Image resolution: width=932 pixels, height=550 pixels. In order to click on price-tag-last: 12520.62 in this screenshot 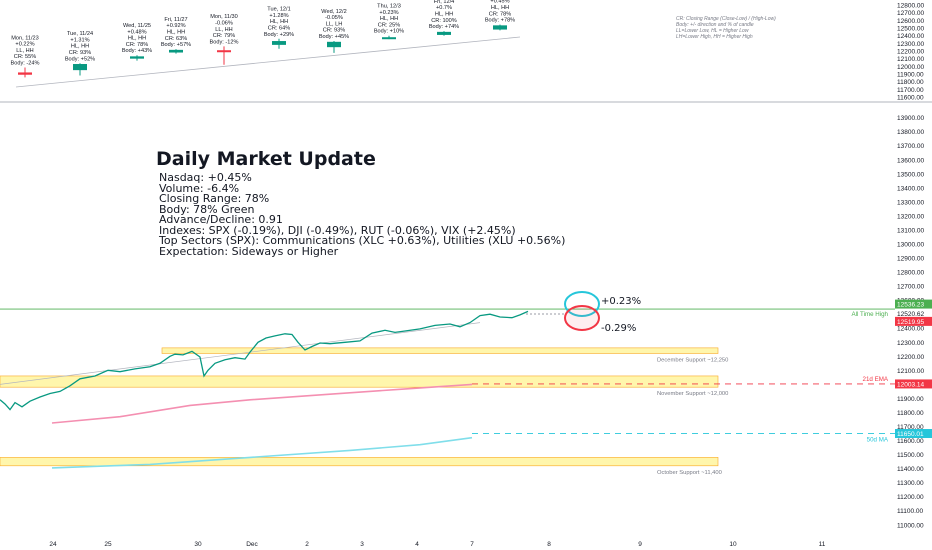, I will do `click(910, 314)`.